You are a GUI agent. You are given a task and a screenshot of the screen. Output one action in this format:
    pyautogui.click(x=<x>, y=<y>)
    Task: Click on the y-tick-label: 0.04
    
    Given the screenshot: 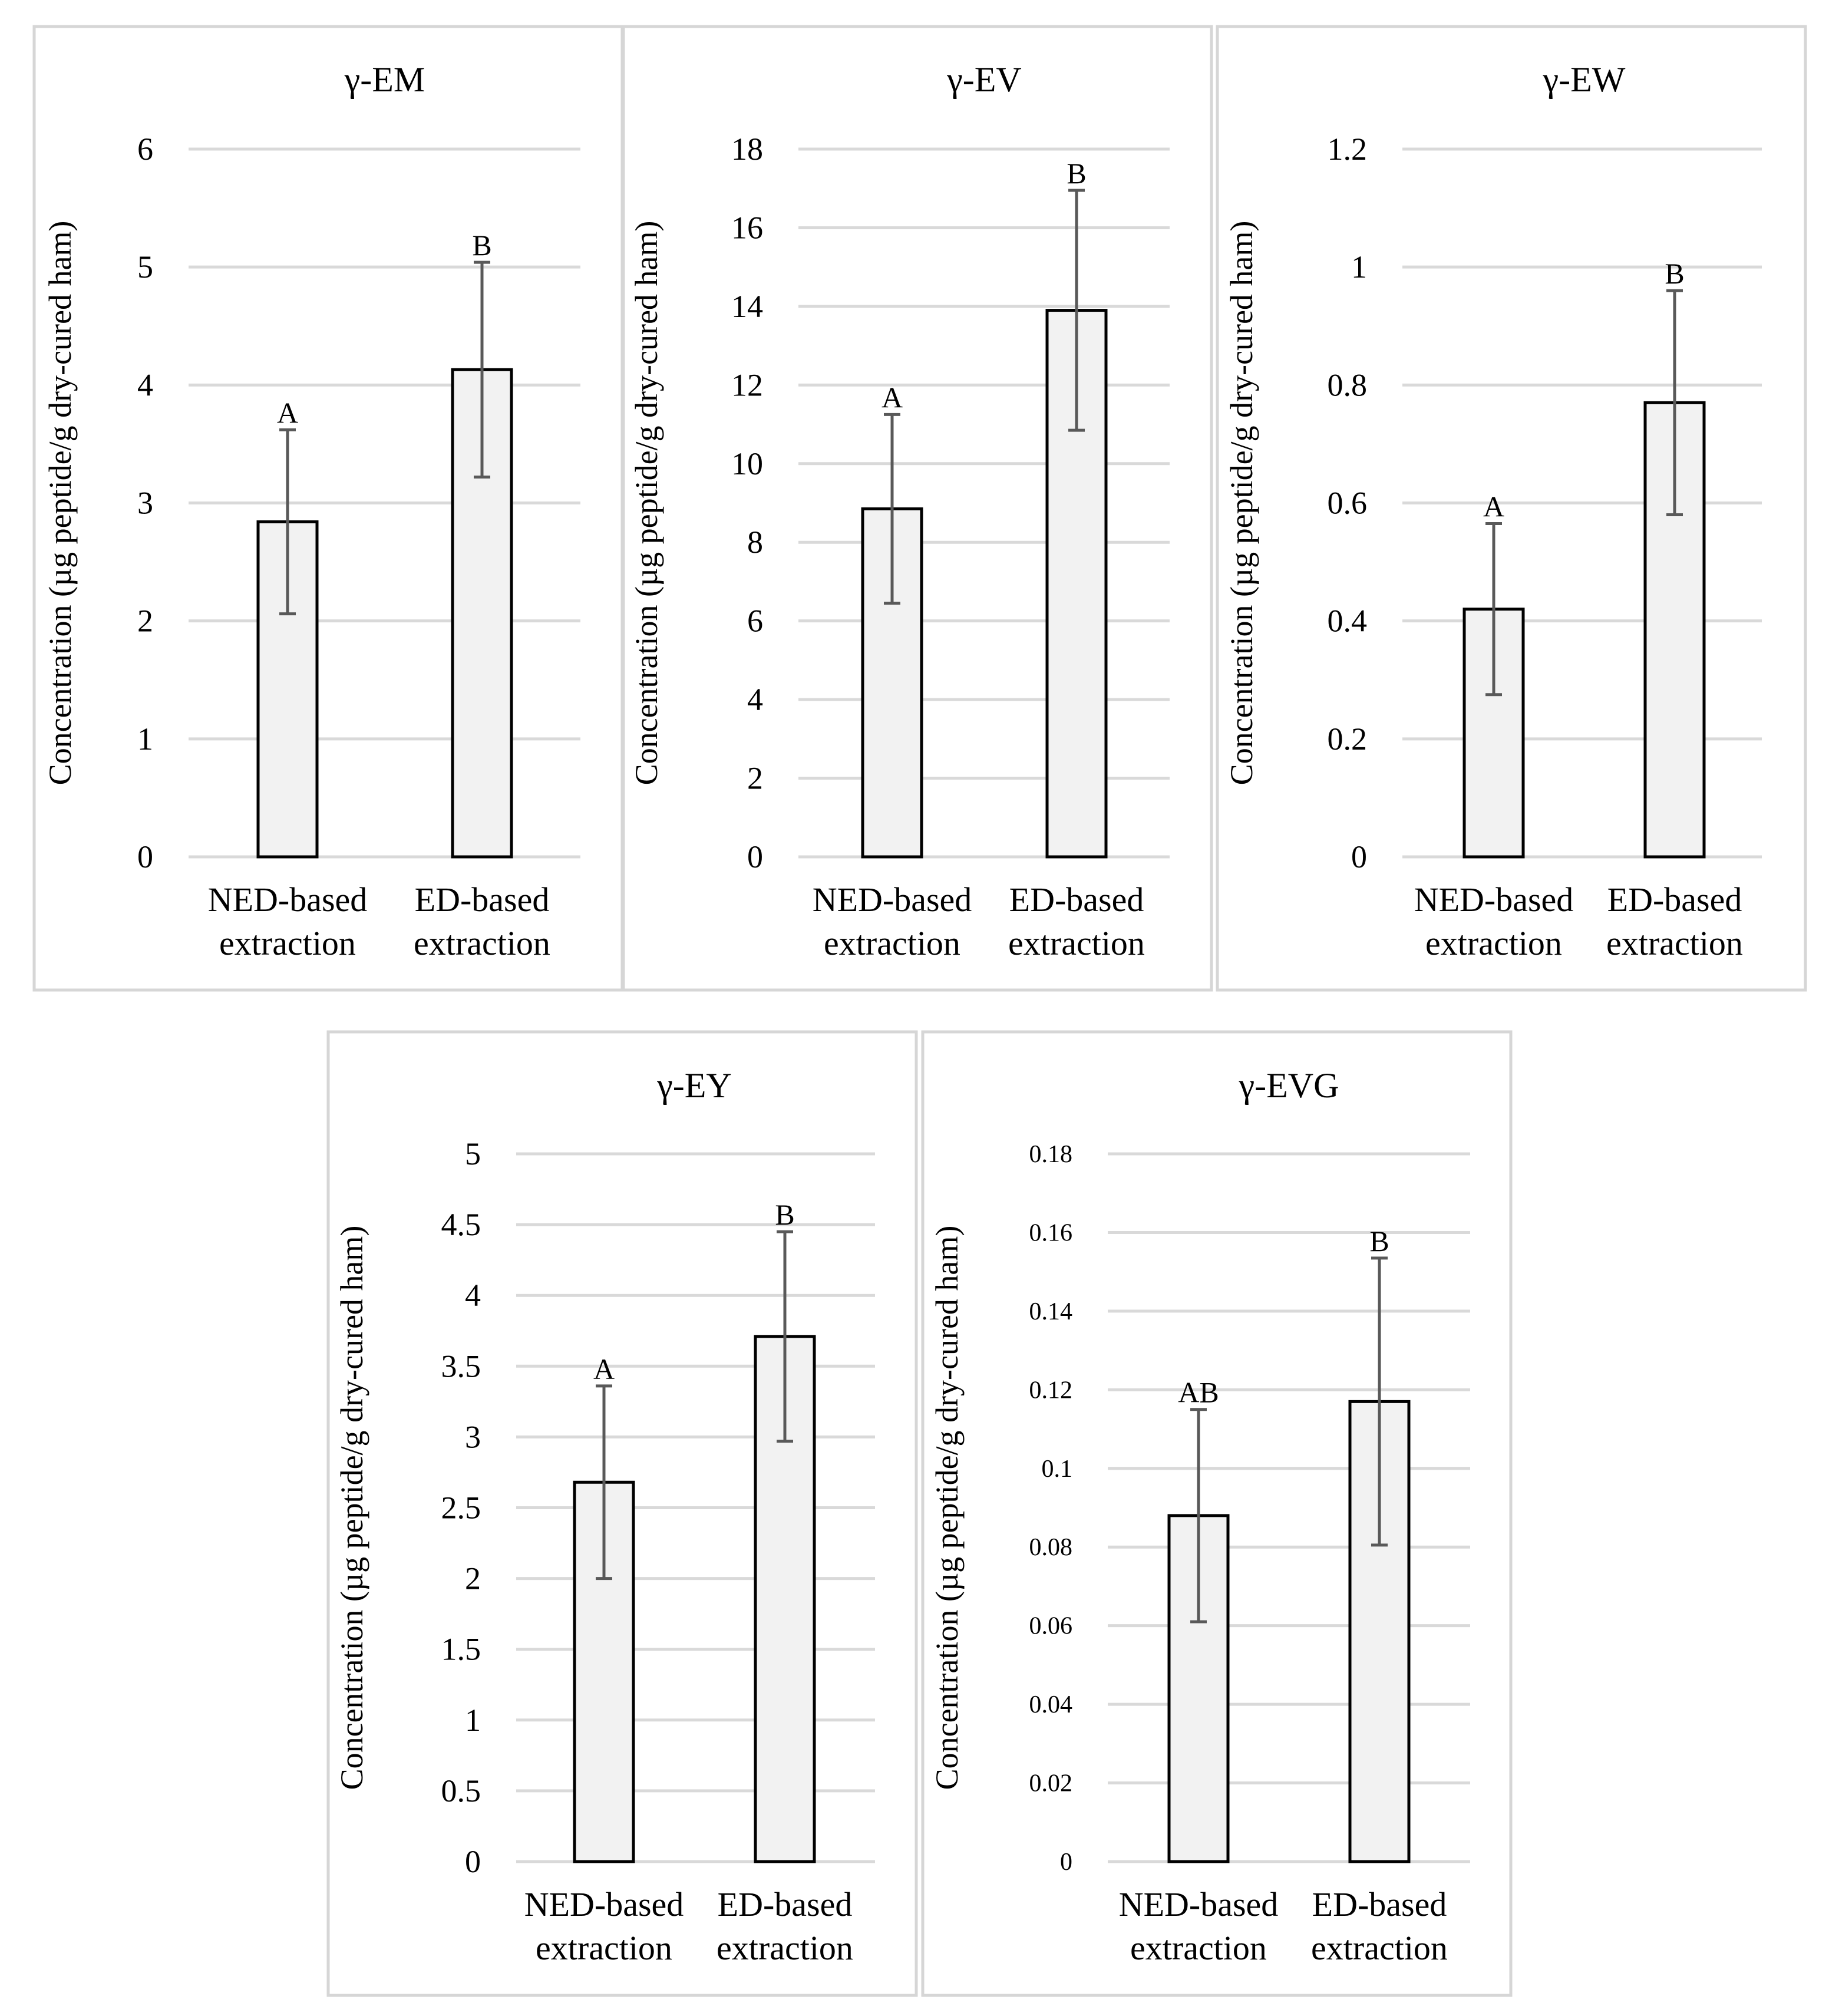 What is the action you would take?
    pyautogui.click(x=1051, y=1705)
    